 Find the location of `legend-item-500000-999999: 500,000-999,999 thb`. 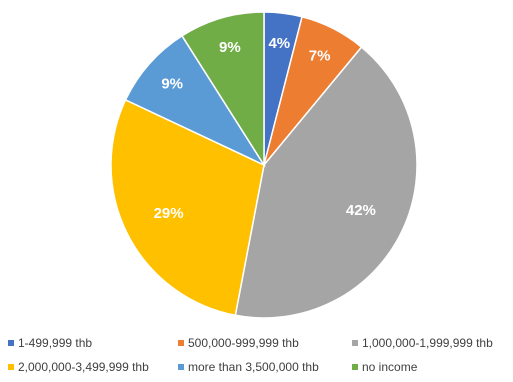

legend-item-500000-999999: 500,000-999,999 thb is located at coordinates (238, 343).